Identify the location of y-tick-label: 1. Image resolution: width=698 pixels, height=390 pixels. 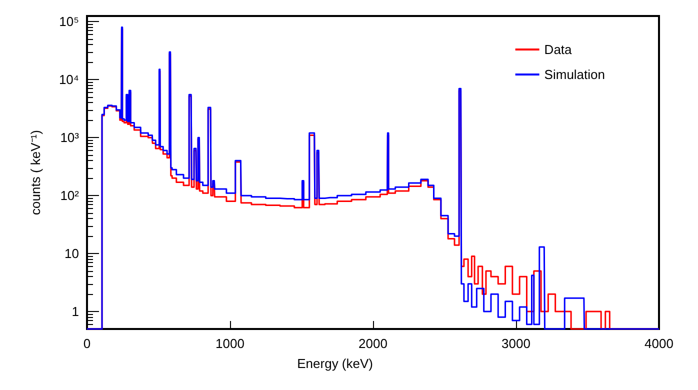
(75, 312).